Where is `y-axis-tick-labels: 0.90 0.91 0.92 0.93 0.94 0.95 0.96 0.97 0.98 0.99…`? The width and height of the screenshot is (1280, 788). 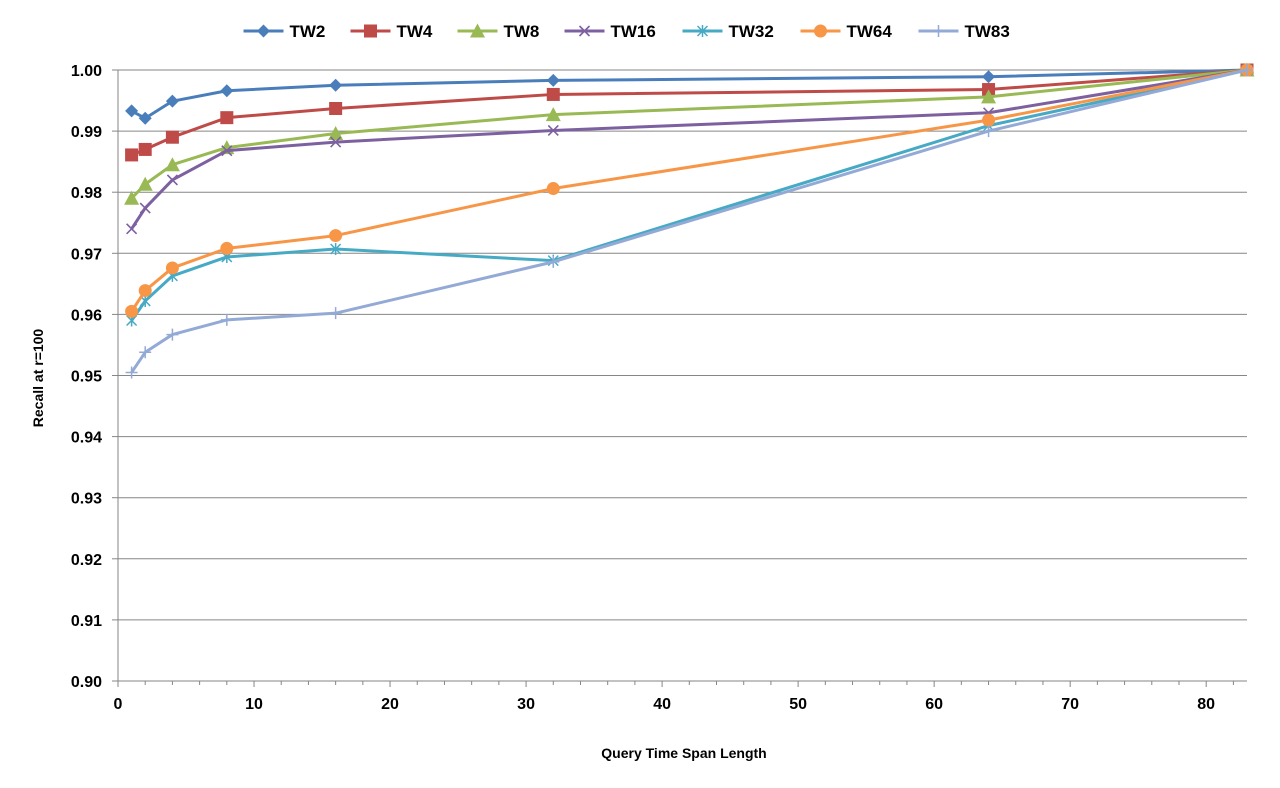
y-axis-tick-labels: 0.90 0.91 0.92 0.93 0.94 0.95 0.96 0.97 0.98 0.99… is located at coordinates (86, 377).